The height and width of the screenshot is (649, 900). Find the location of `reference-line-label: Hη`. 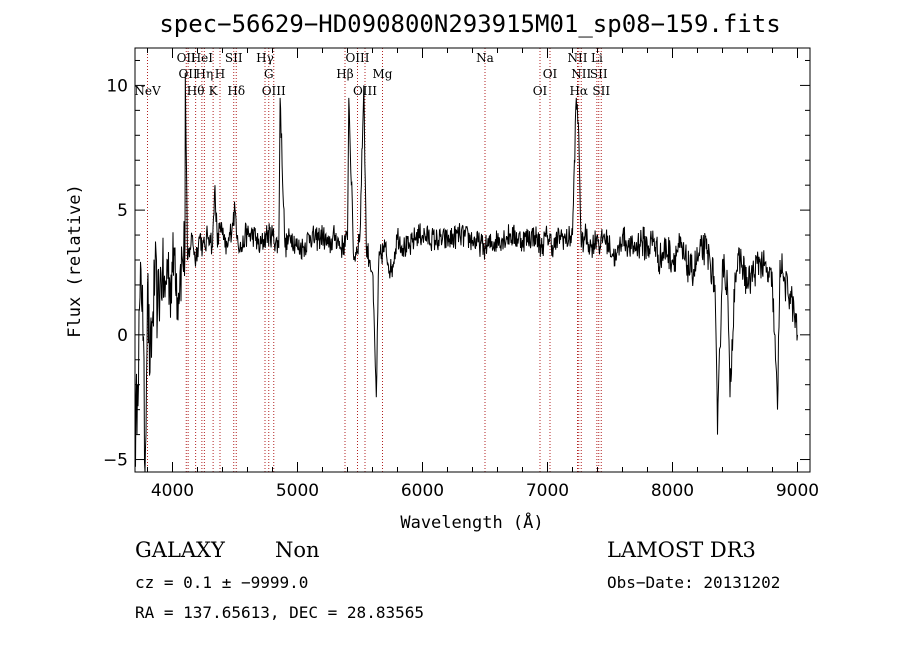

reference-line-label: Hη is located at coordinates (205, 74).